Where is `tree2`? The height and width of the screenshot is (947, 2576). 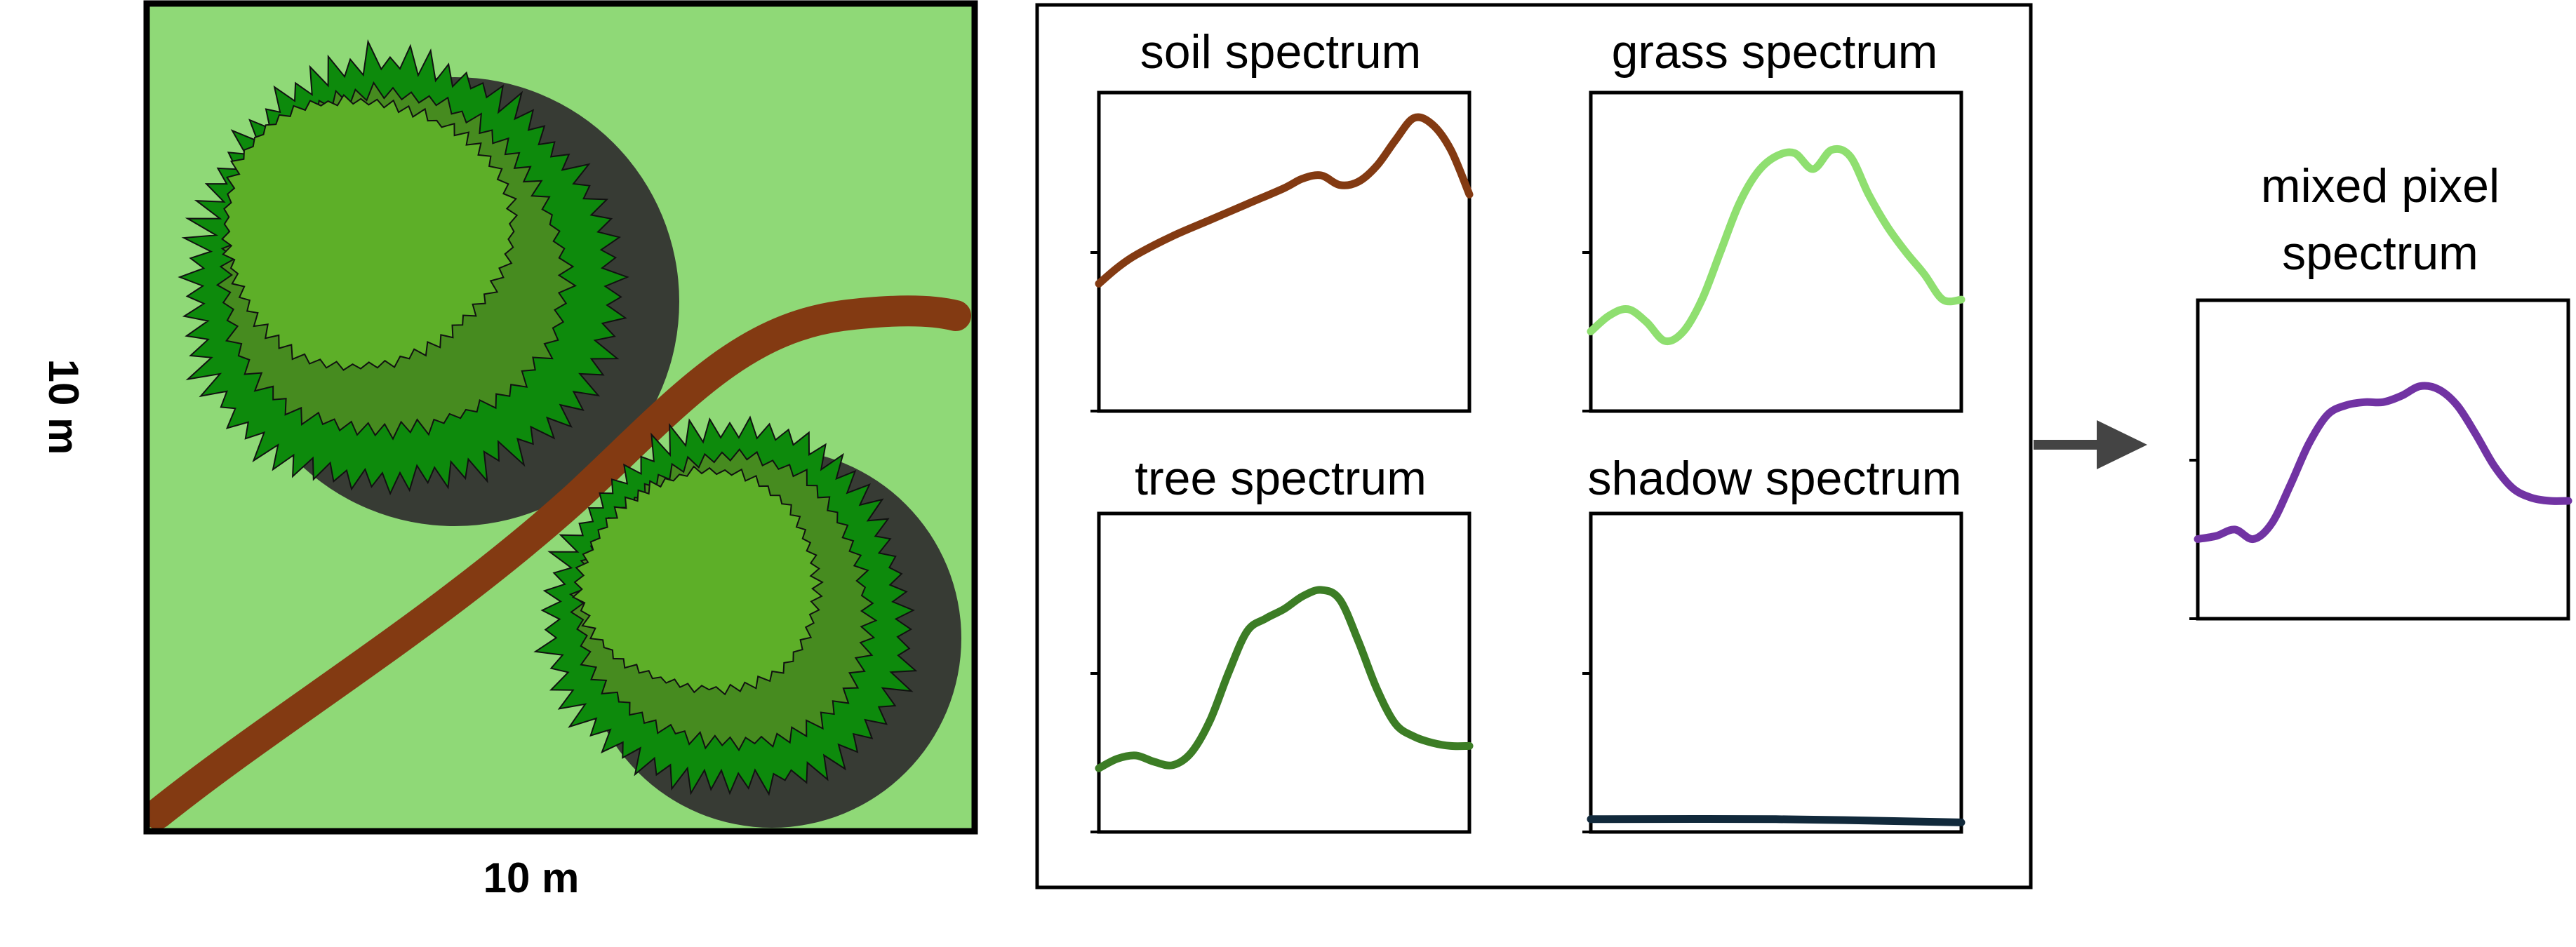
tree2 is located at coordinates (726, 605).